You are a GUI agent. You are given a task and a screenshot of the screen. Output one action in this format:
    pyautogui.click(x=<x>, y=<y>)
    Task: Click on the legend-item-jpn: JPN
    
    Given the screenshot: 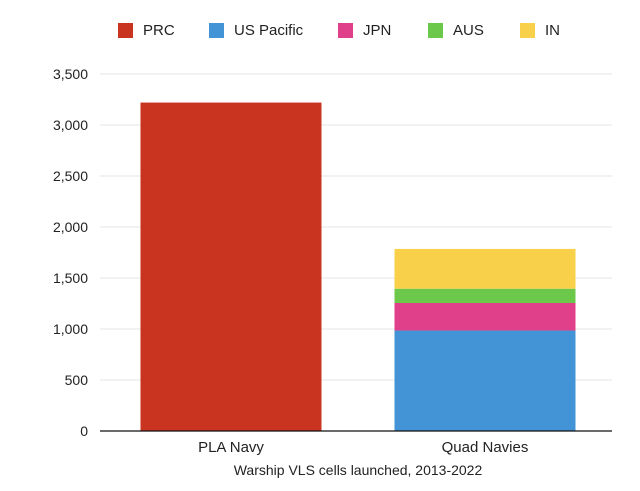 What is the action you would take?
    pyautogui.click(x=364, y=30)
    